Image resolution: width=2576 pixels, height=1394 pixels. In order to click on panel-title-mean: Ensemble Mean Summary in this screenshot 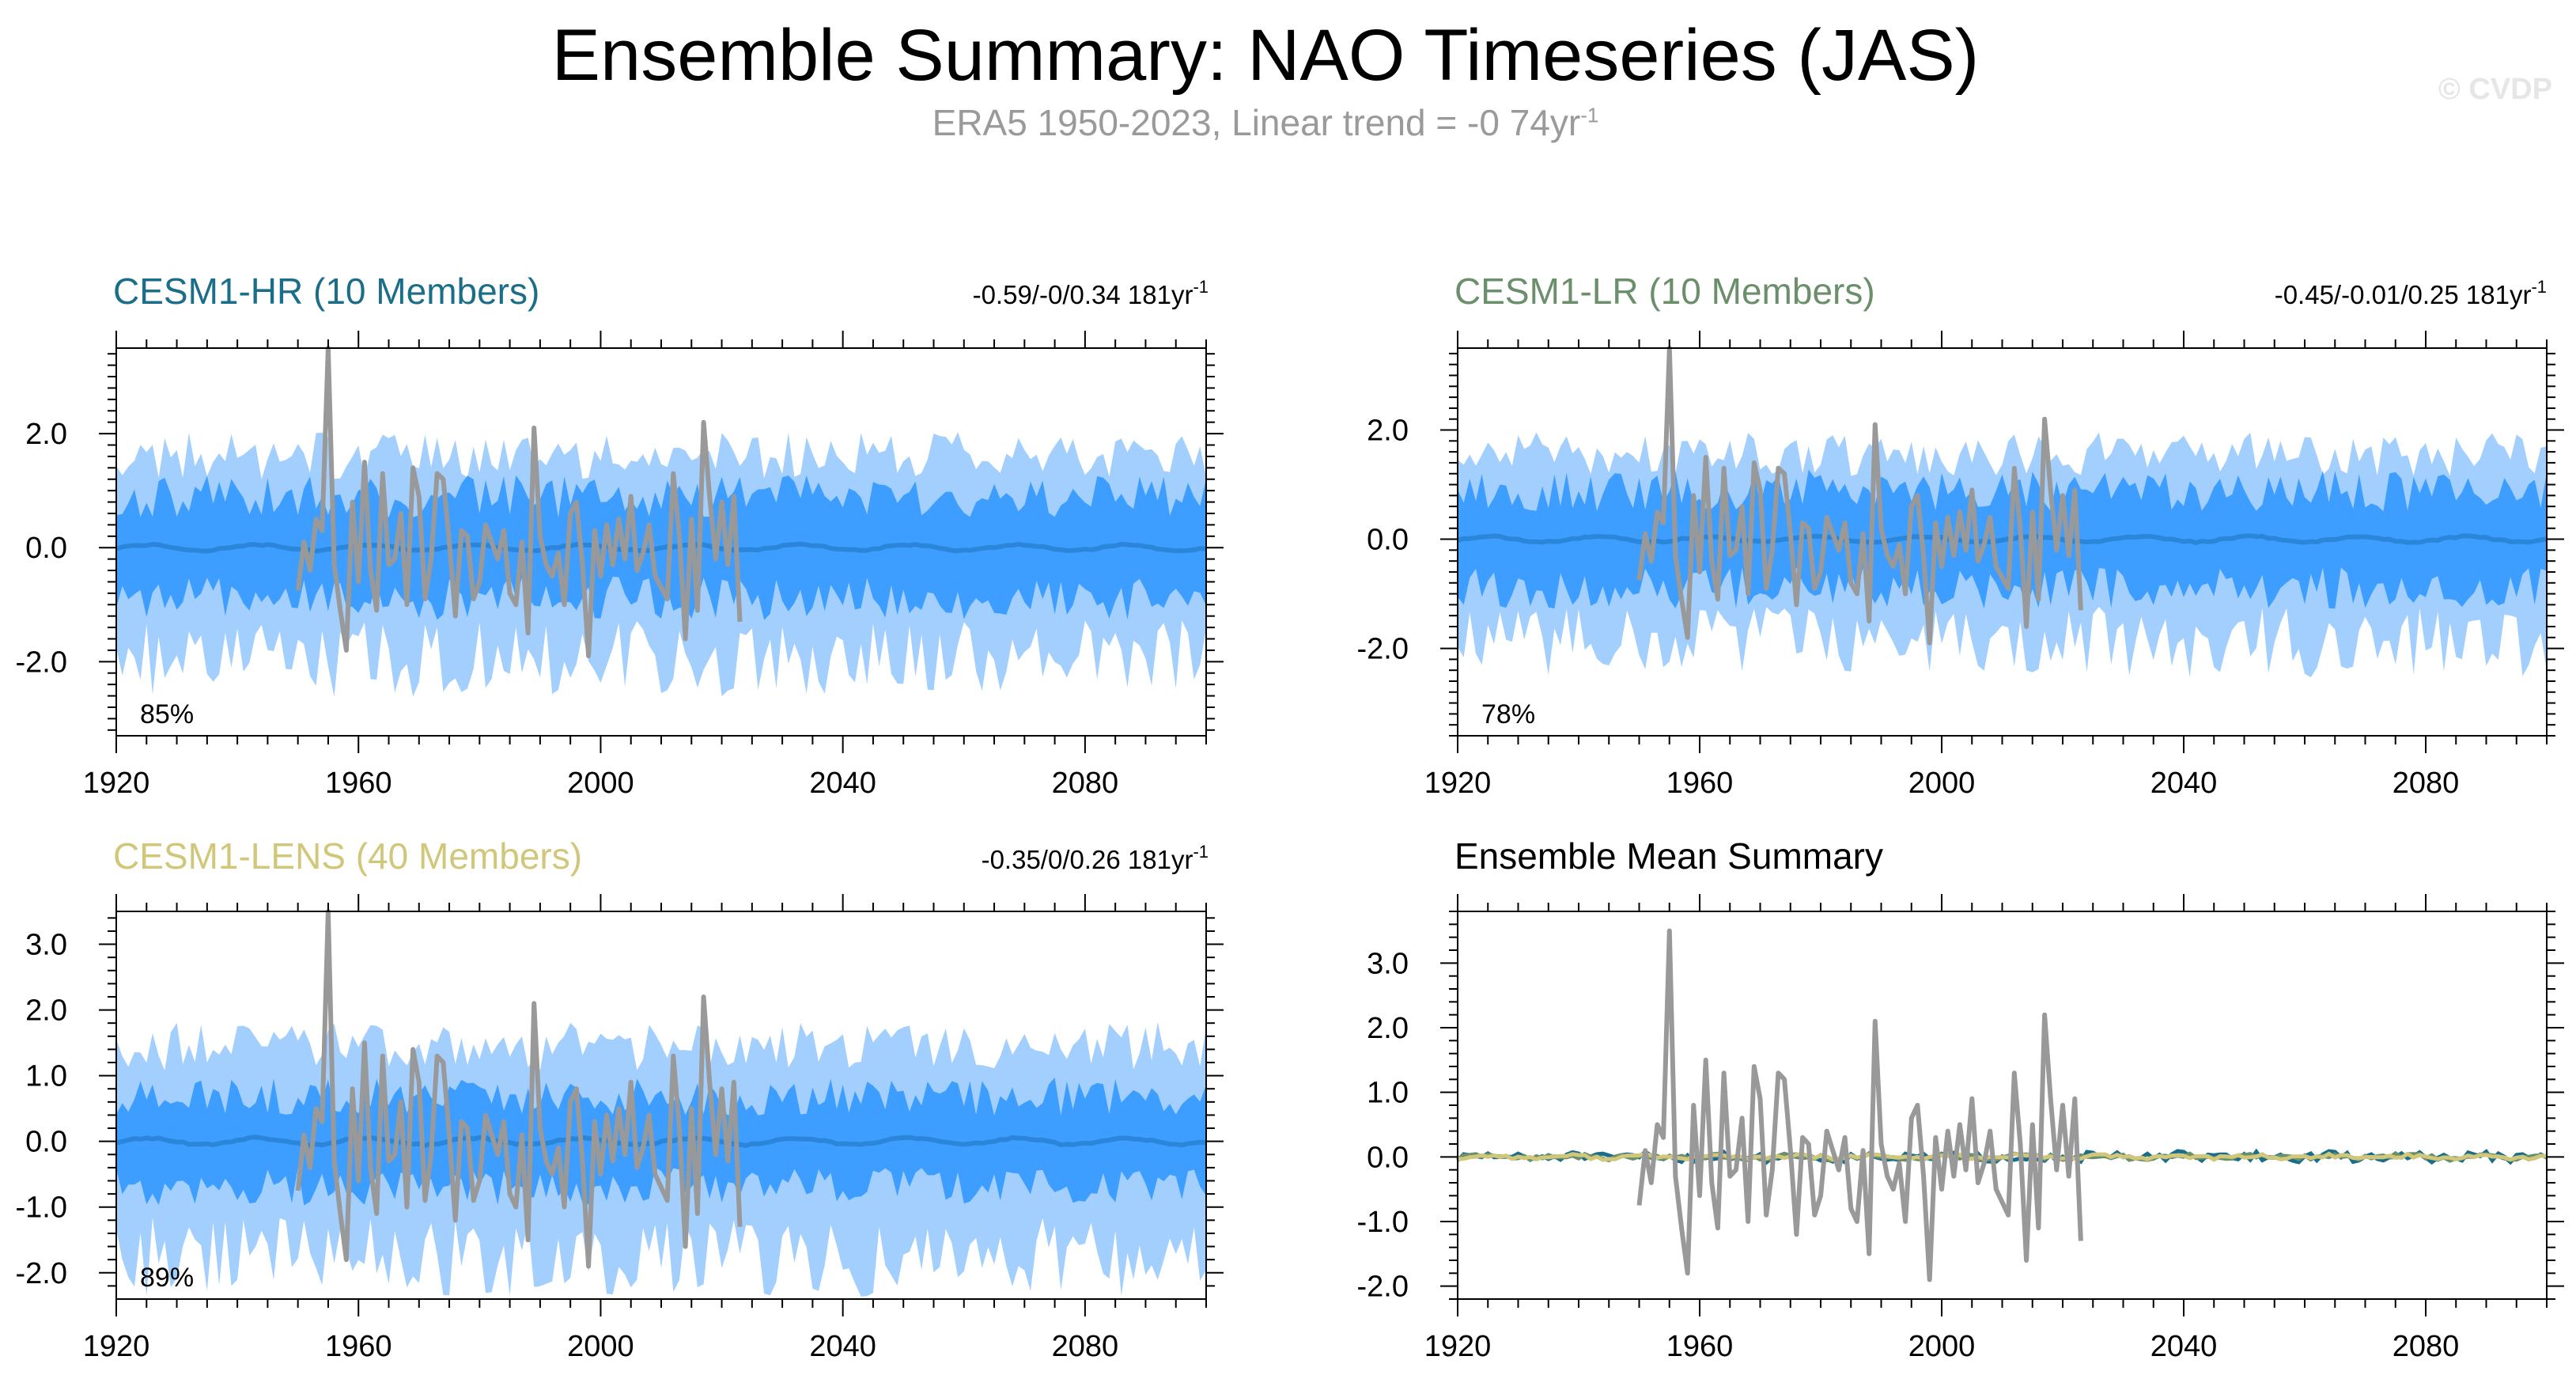, I will do `click(1668, 856)`.